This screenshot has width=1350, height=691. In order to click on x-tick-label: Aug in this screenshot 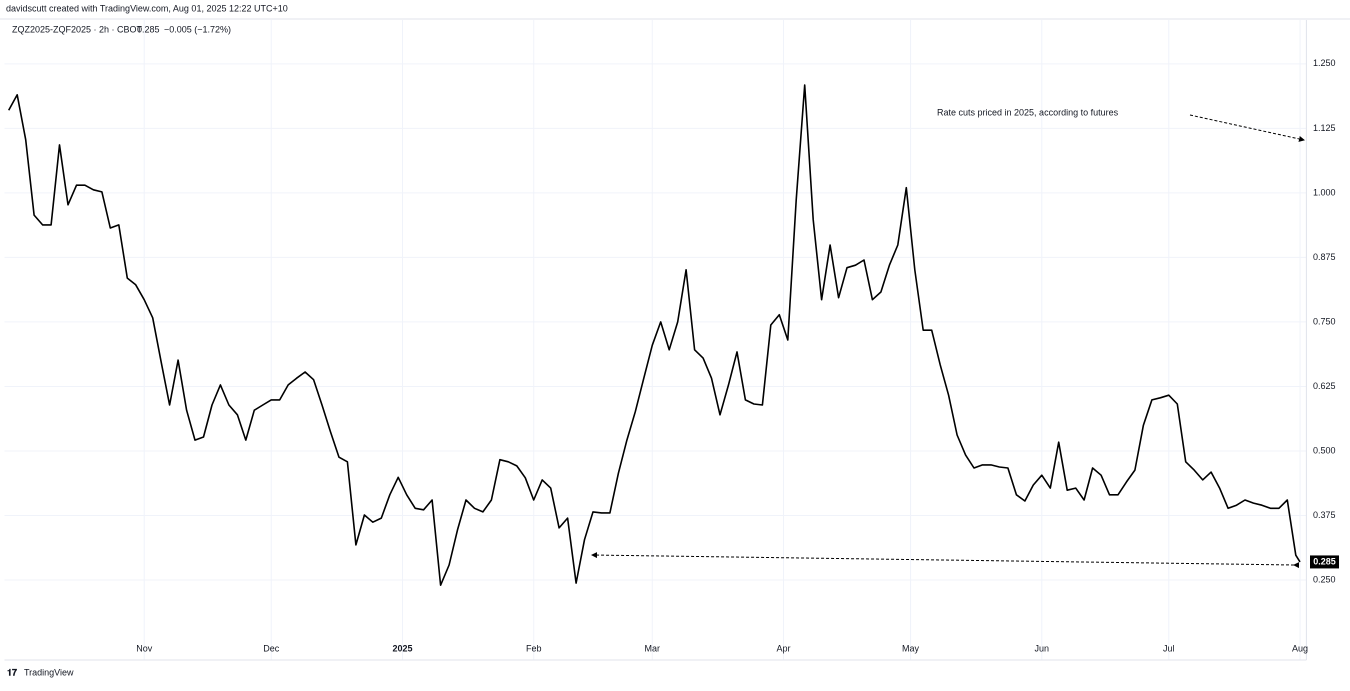, I will do `click(1300, 648)`.